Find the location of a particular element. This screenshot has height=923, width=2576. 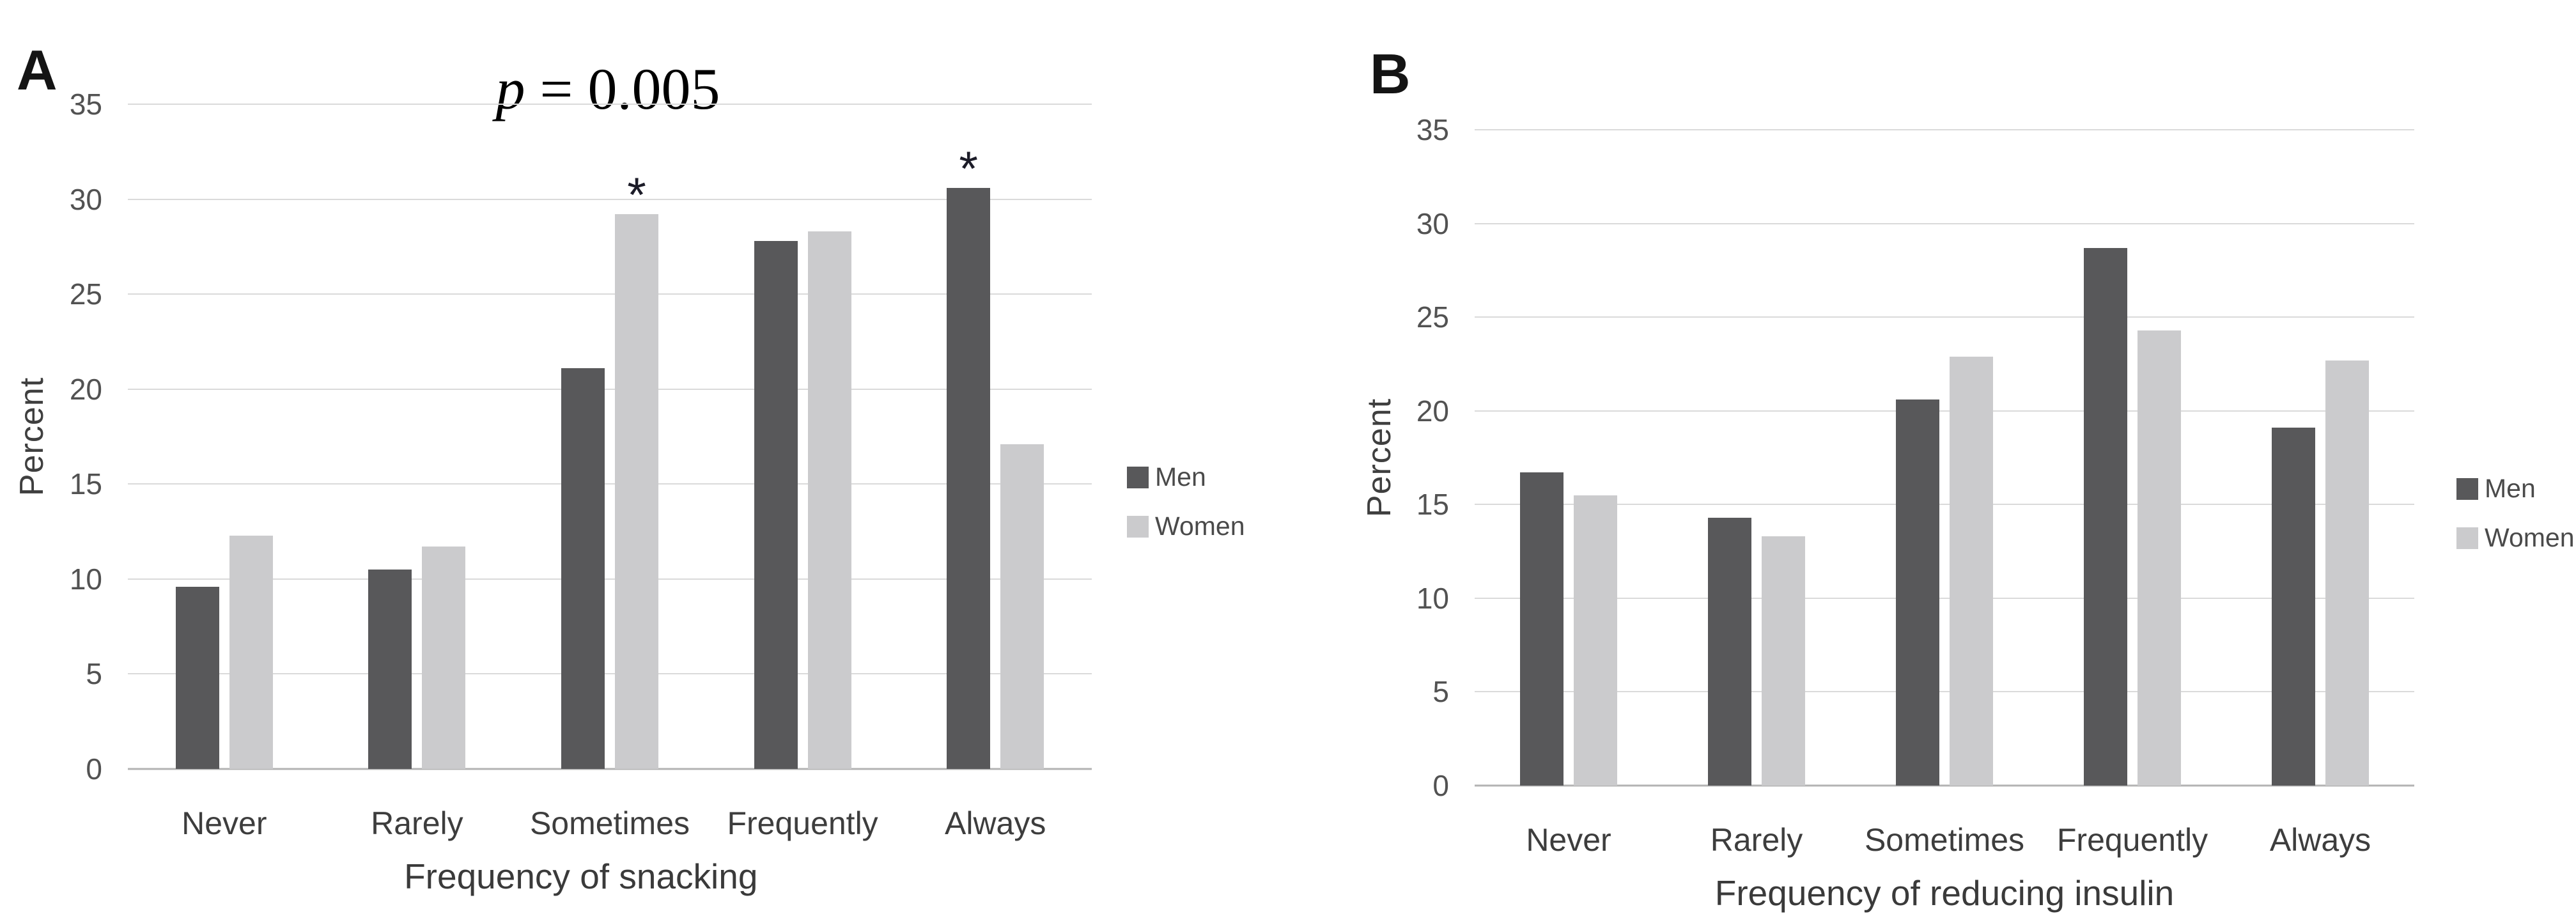

x-tick-label-a-sometimes: Sometimes is located at coordinates (609, 823).